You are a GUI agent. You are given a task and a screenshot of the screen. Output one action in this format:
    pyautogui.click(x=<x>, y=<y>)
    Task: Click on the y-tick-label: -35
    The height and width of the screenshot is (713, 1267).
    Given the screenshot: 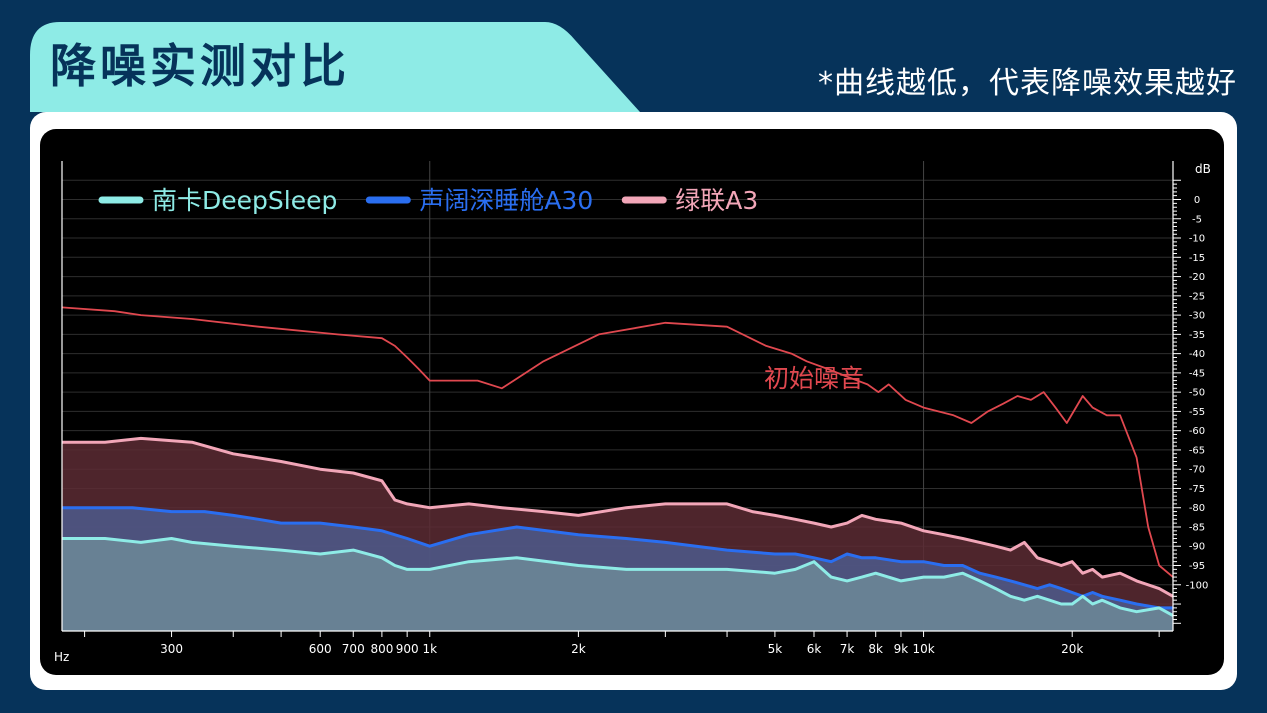 What is the action you would take?
    pyautogui.click(x=1197, y=335)
    